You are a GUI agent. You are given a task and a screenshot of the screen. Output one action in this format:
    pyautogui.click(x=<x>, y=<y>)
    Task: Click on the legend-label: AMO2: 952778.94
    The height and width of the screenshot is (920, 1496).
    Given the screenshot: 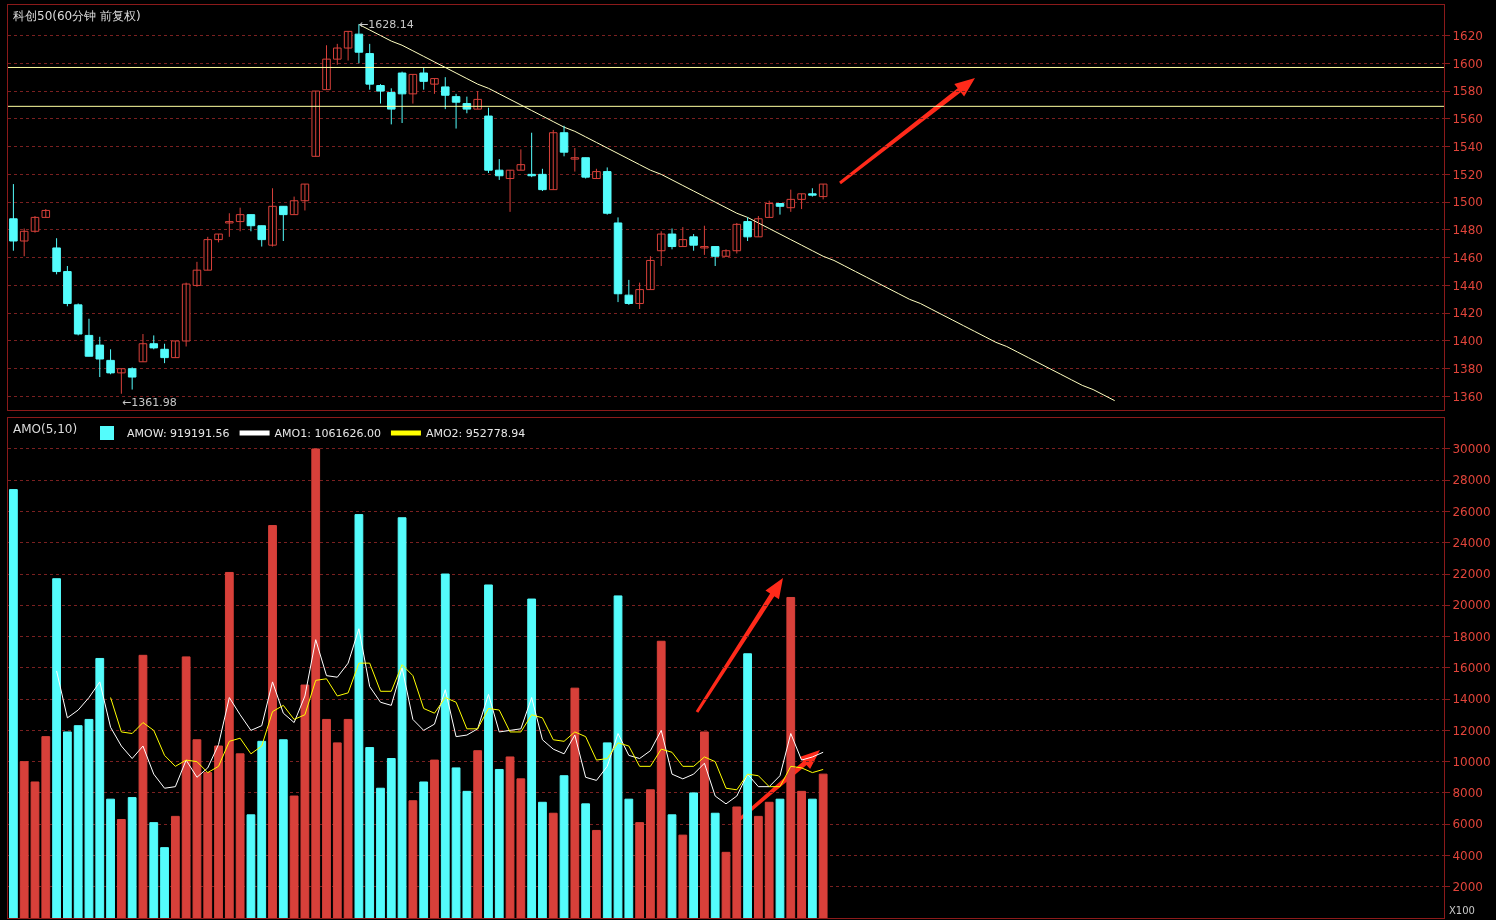 What is the action you would take?
    pyautogui.click(x=475, y=434)
    